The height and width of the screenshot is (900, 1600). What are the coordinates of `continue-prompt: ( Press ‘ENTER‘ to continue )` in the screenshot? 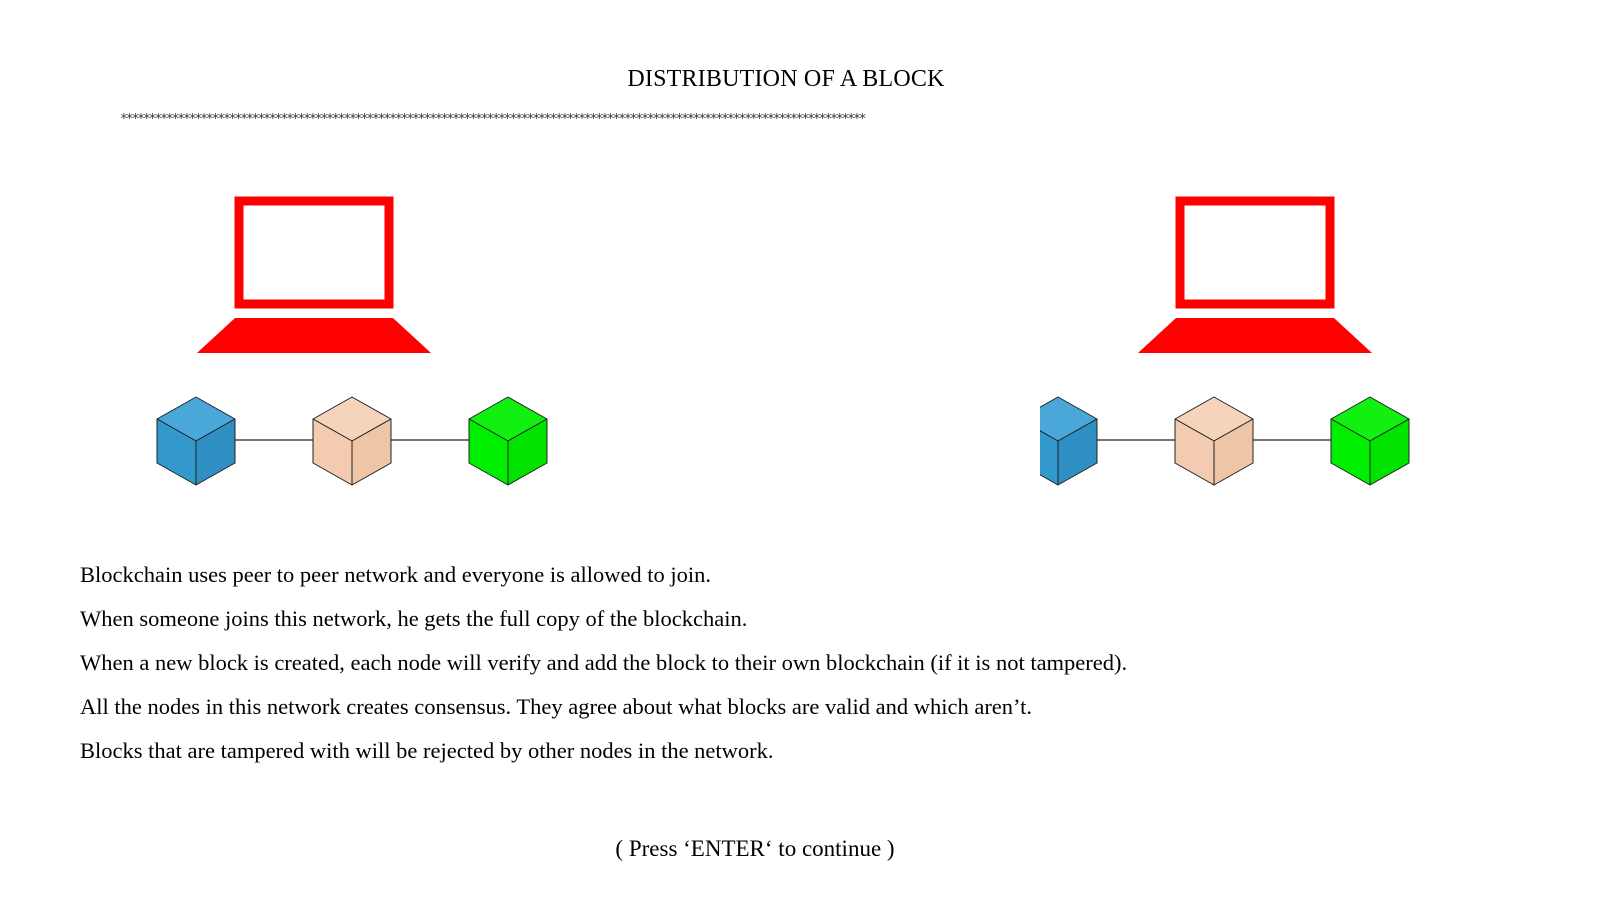 It's located at (755, 848).